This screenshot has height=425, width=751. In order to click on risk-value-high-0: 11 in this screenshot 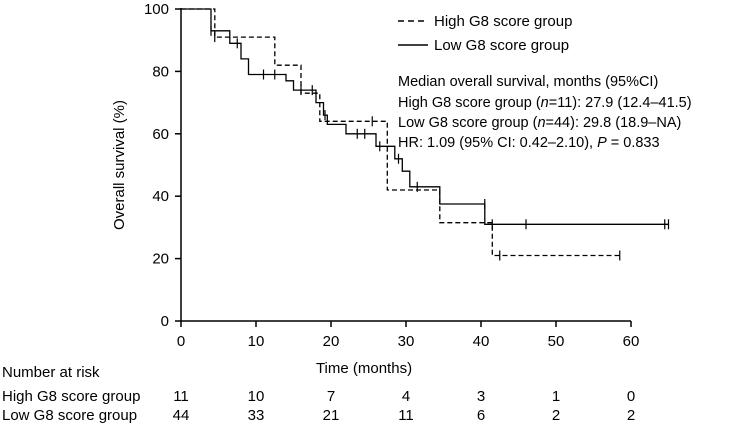, I will do `click(181, 396)`.